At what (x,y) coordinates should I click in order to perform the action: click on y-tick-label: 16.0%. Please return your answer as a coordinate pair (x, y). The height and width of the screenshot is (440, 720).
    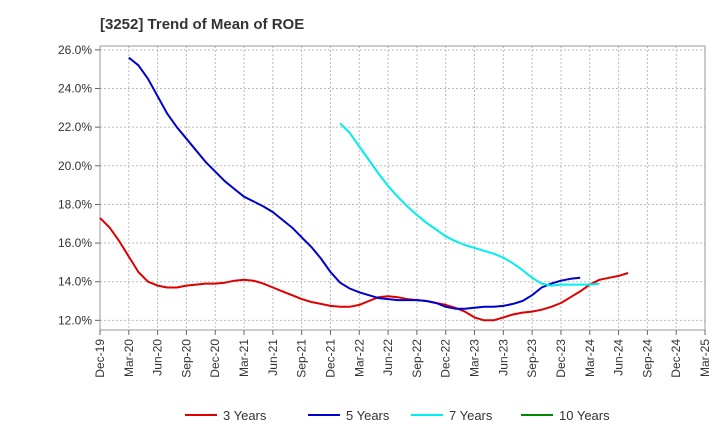
    Looking at the image, I should click on (75, 243).